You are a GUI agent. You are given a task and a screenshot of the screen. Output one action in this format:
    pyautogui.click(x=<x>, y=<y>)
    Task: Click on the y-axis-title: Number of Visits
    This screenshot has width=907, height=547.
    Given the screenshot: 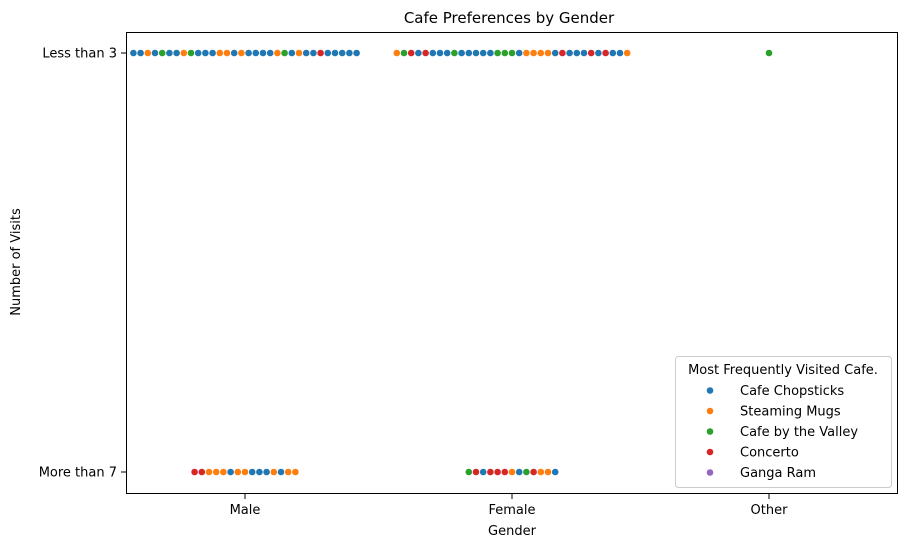 What is the action you would take?
    pyautogui.click(x=16, y=262)
    